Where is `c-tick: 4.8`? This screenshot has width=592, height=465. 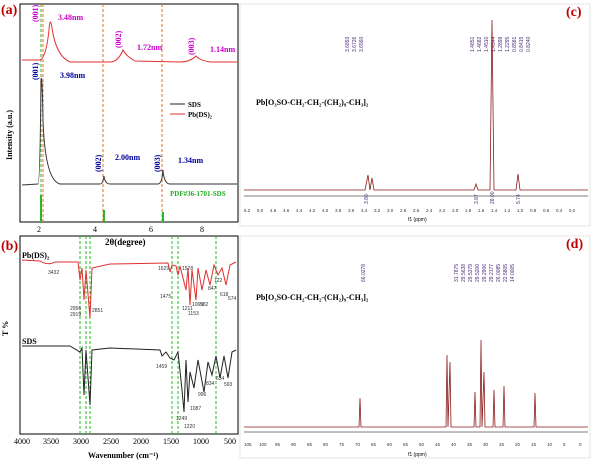
c-tick: 4.8 is located at coordinates (273, 210).